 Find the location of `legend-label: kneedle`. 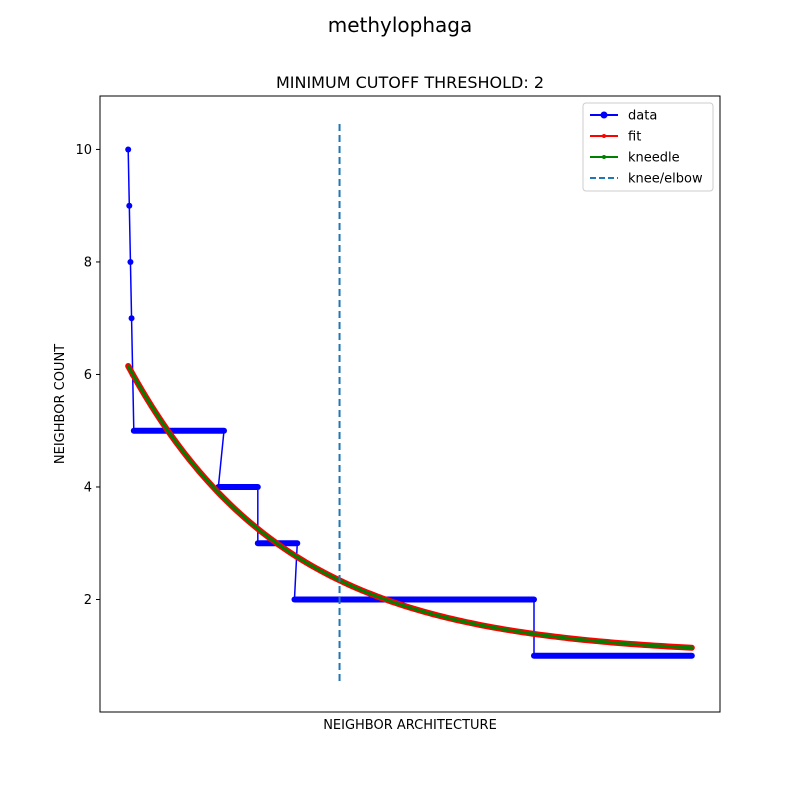

legend-label: kneedle is located at coordinates (654, 158).